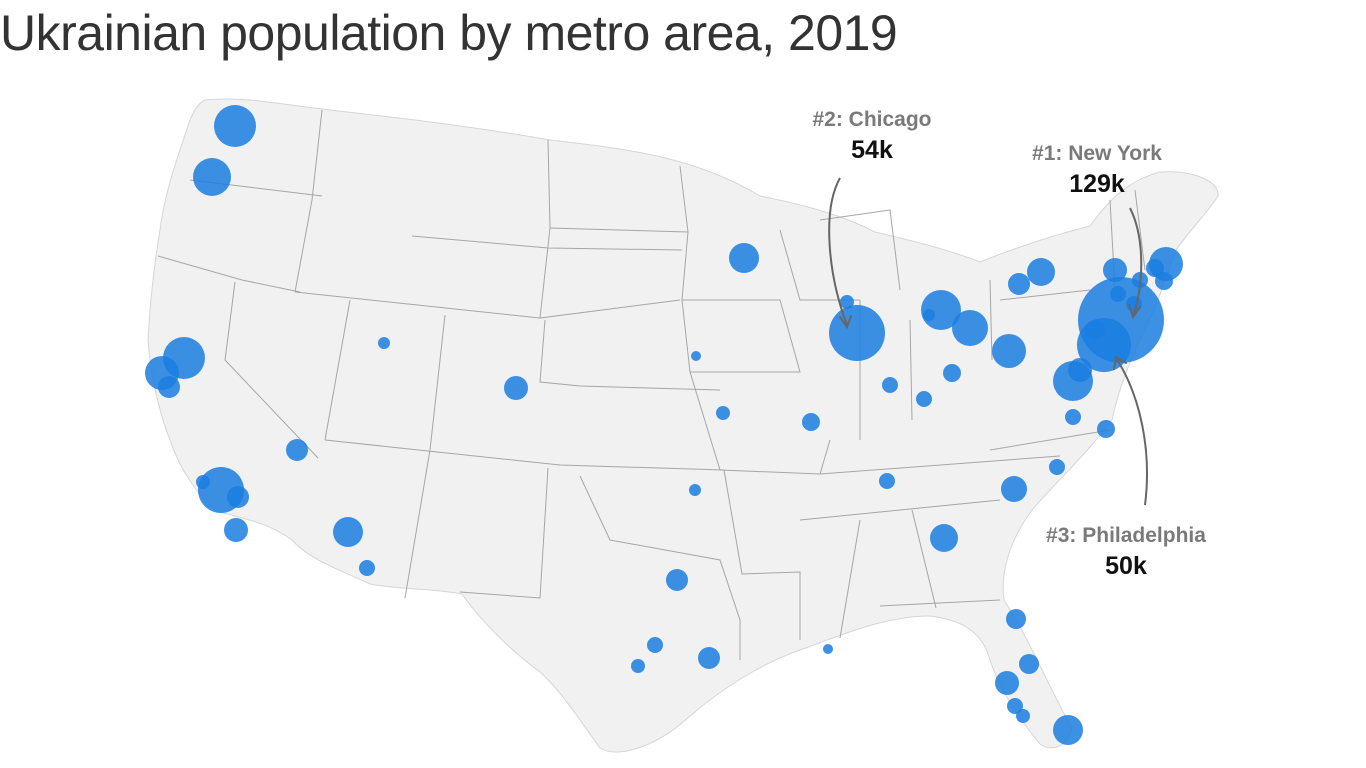 This screenshot has height=768, width=1366. I want to click on bubble-san-jose, so click(169, 387).